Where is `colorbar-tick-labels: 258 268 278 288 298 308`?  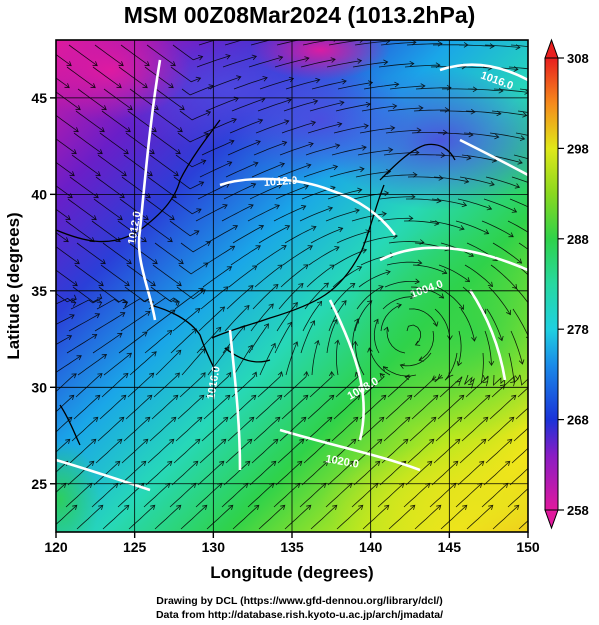 colorbar-tick-labels: 258 268 278 288 298 308 is located at coordinates (573, 284).